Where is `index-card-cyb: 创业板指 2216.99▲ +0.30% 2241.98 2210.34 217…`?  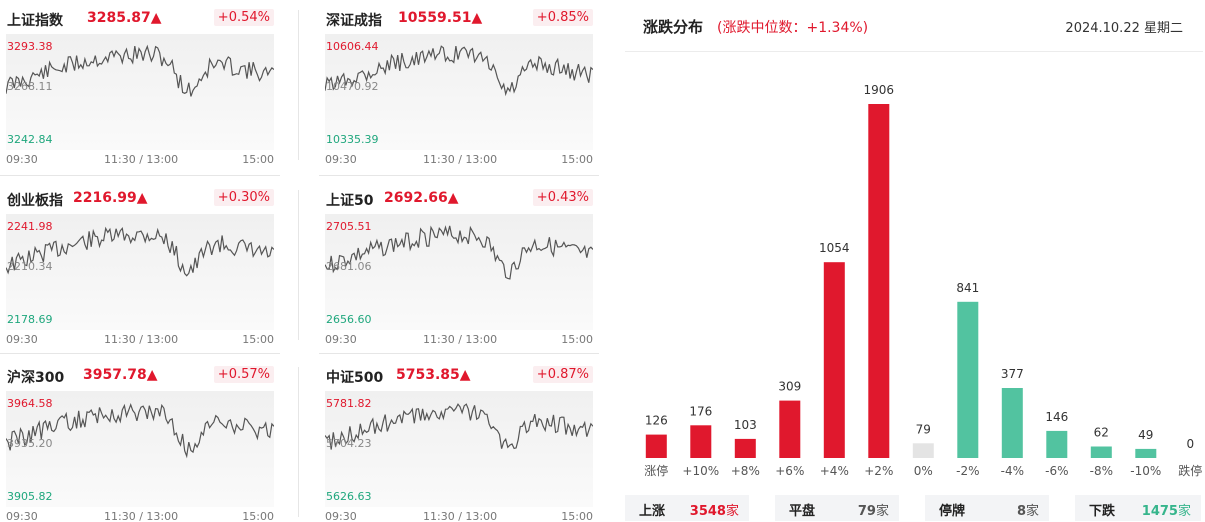 index-card-cyb: 创业板指 2216.99▲ +0.30% 2241.98 2210.34 217… is located at coordinates (140, 265).